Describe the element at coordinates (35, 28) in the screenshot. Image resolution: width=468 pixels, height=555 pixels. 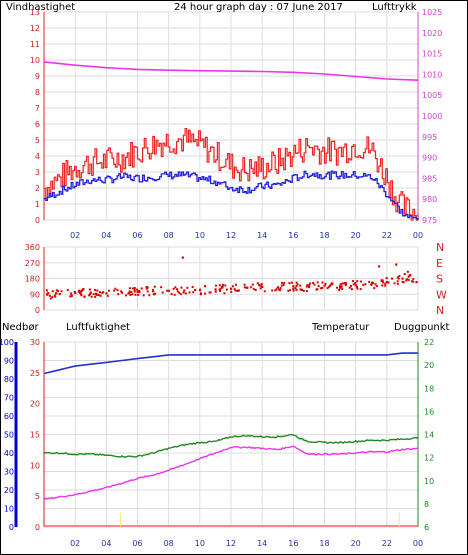
I see `wind-speed-tick-label: 12` at that location.